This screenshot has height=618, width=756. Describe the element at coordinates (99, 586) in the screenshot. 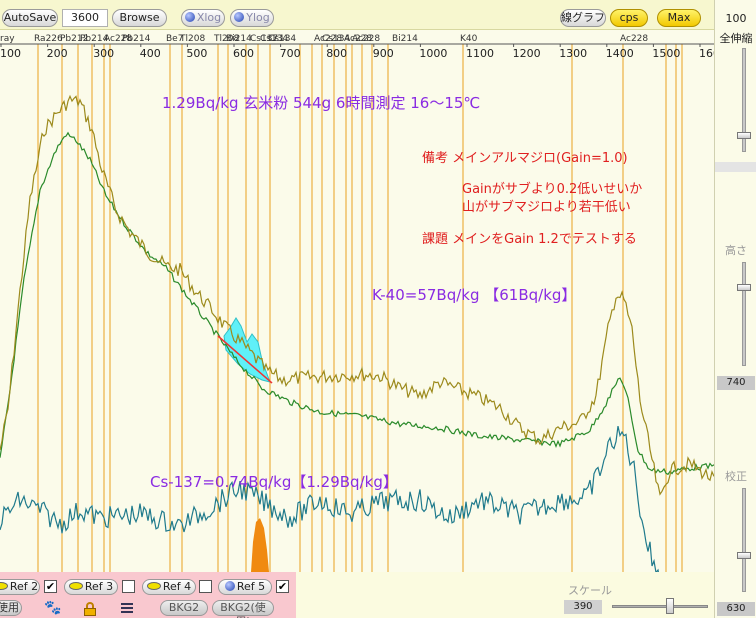

I see `ref3-label: Ref 3` at that location.